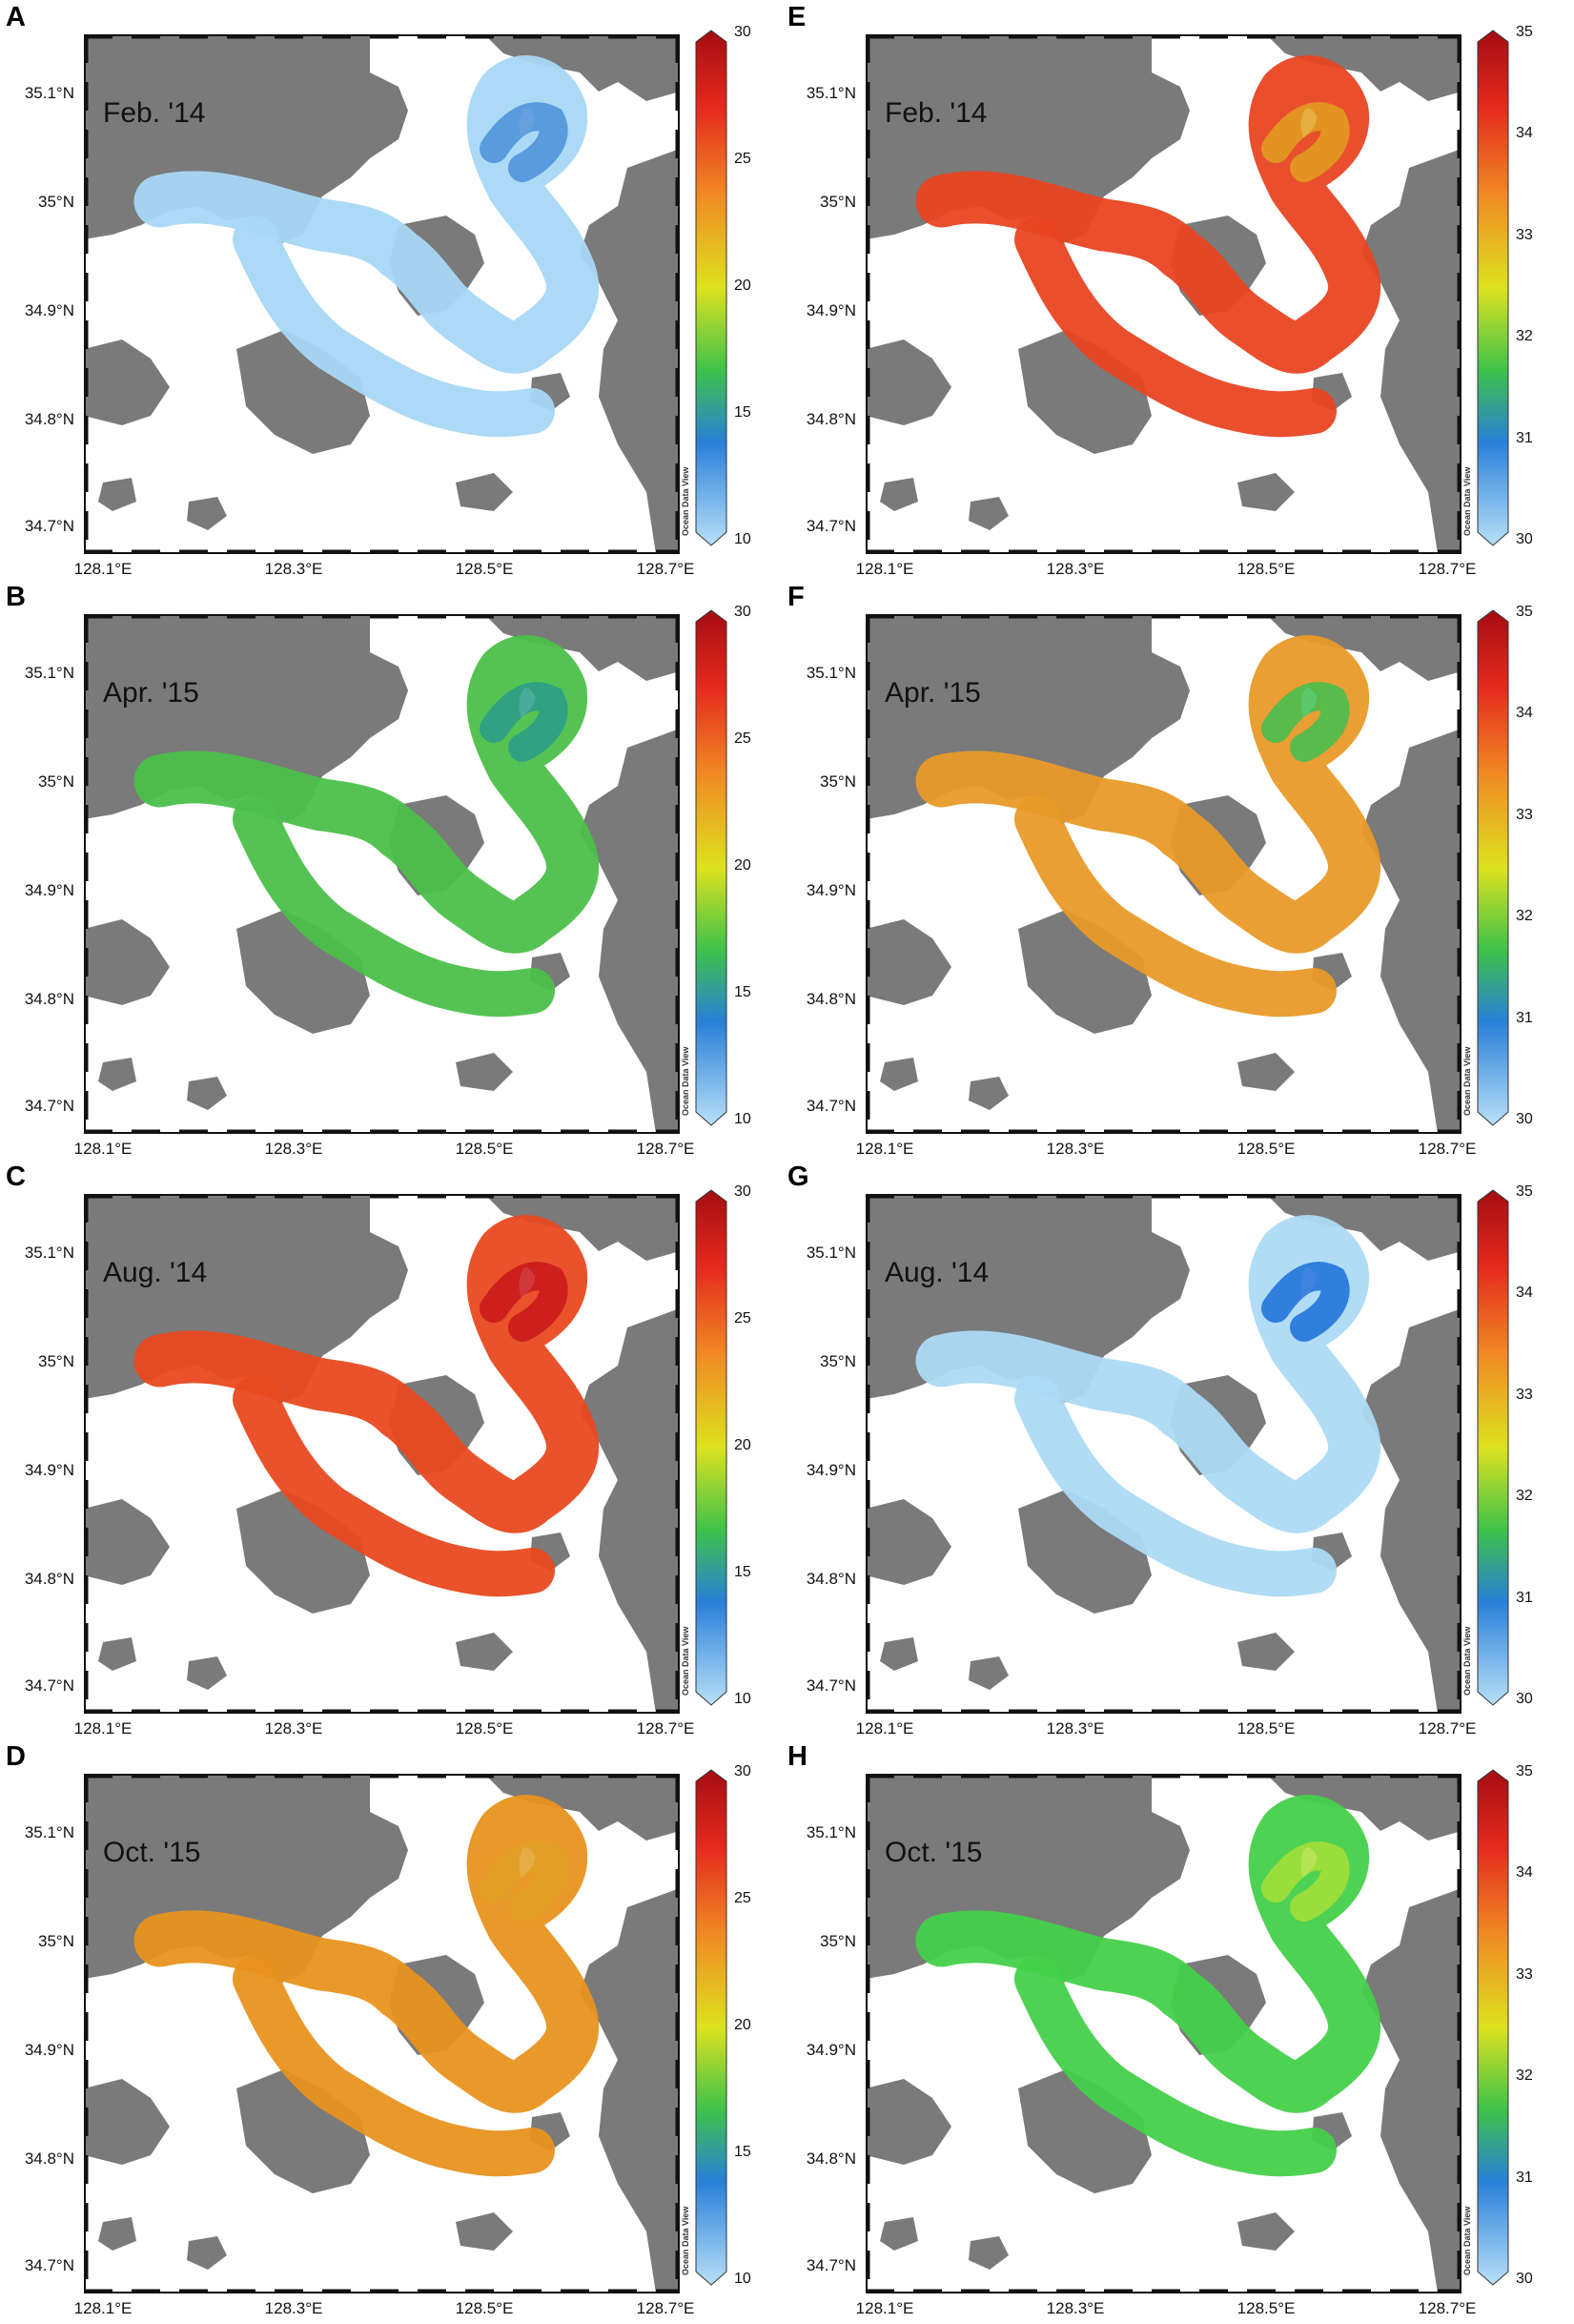 The height and width of the screenshot is (2324, 1574). What do you see at coordinates (1524, 1394) in the screenshot?
I see `colorbar-tick-label: 33` at bounding box center [1524, 1394].